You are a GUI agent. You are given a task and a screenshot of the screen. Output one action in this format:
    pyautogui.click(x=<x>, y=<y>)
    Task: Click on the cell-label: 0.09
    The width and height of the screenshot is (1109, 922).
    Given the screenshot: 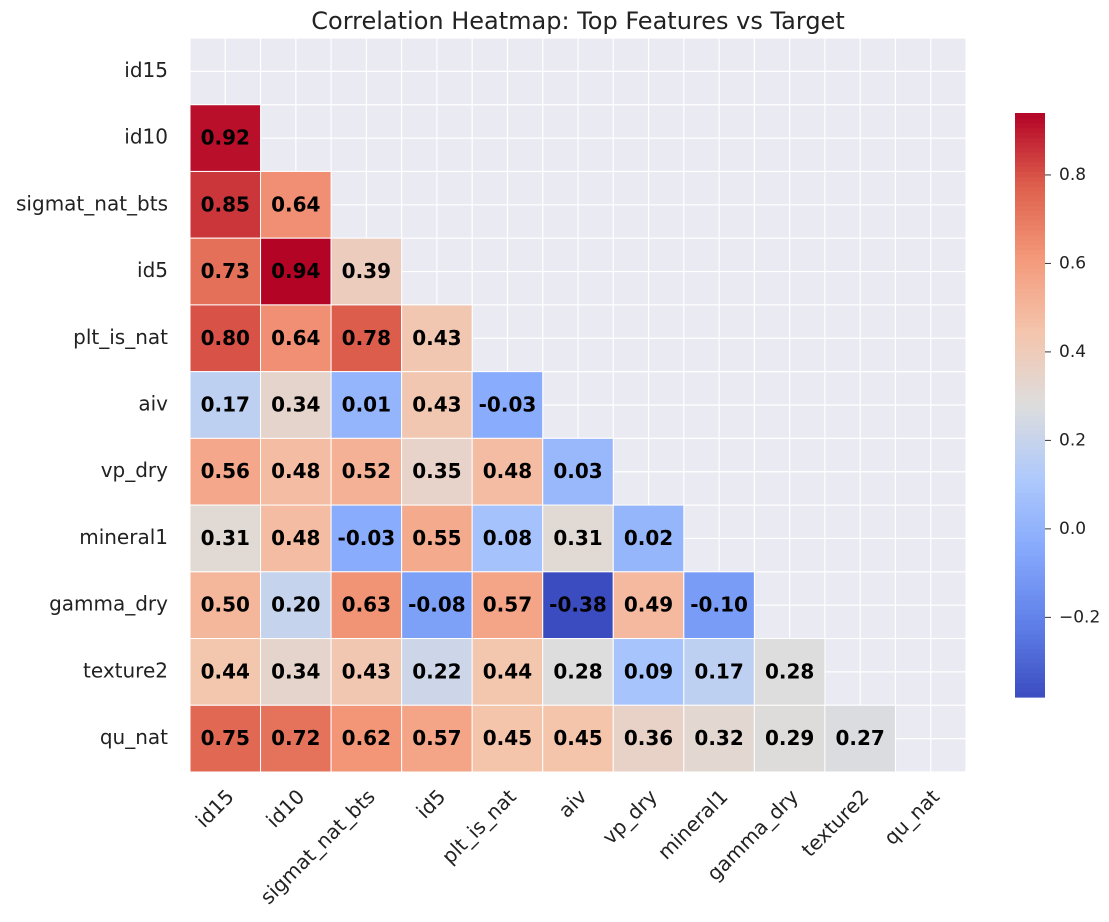 What is the action you would take?
    pyautogui.click(x=648, y=671)
    